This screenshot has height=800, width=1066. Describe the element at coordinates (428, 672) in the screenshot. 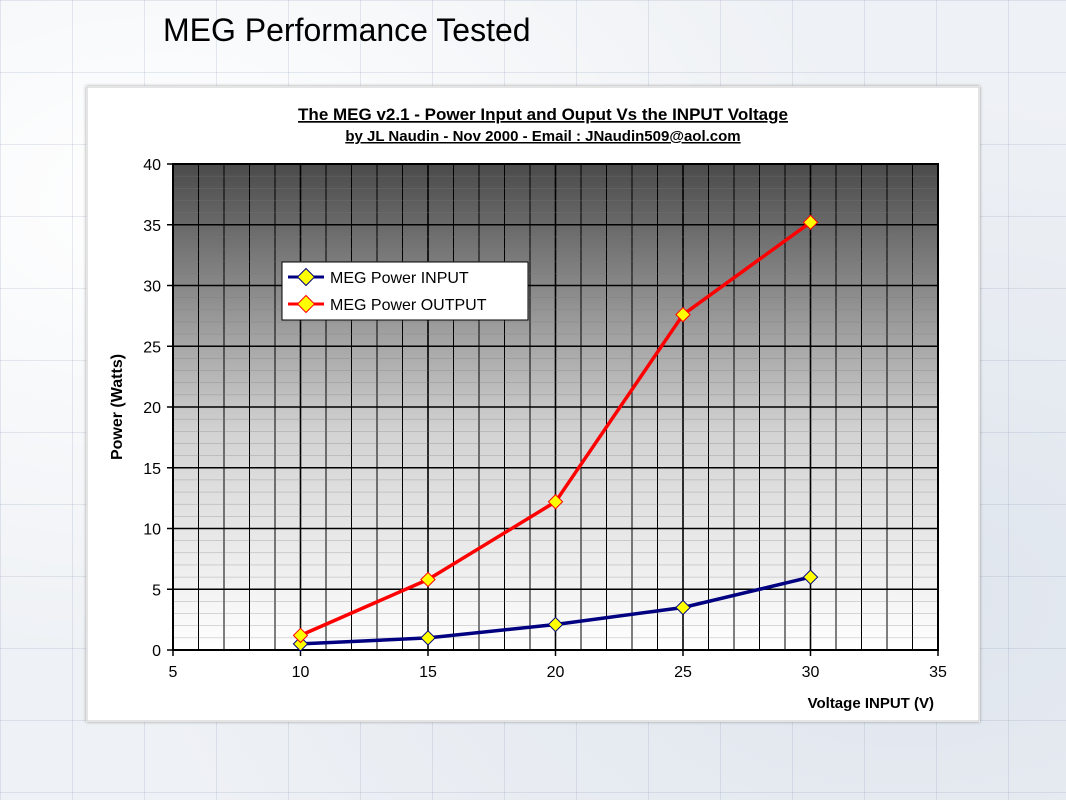

I see `x-tick-label: 15` at that location.